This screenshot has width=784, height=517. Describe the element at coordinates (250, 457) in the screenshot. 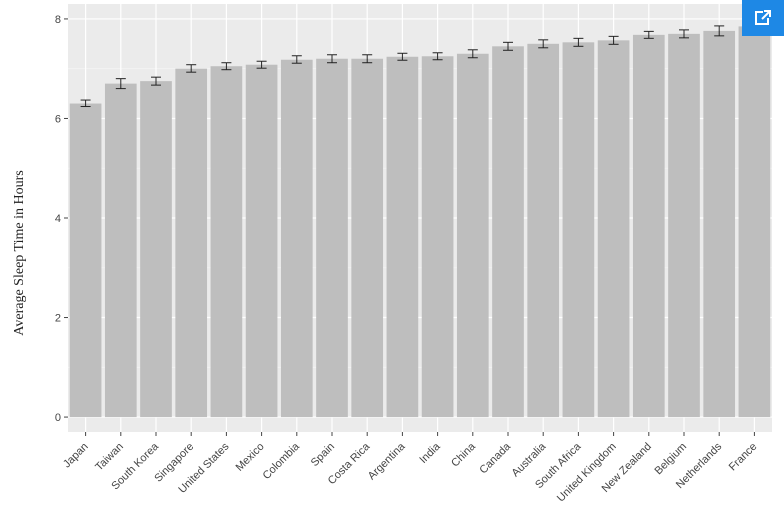

I see `x-tick-label: Mexico` at that location.